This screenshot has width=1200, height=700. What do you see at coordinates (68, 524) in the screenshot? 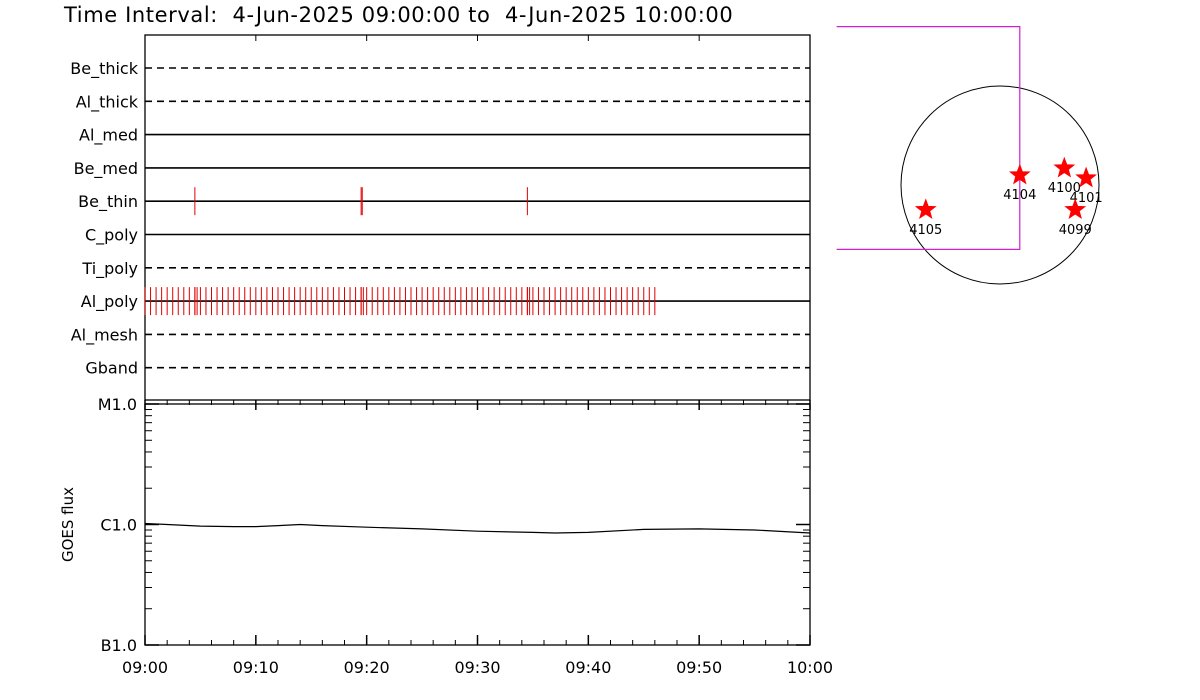
I see `y-axis-label: GOES flux` at bounding box center [68, 524].